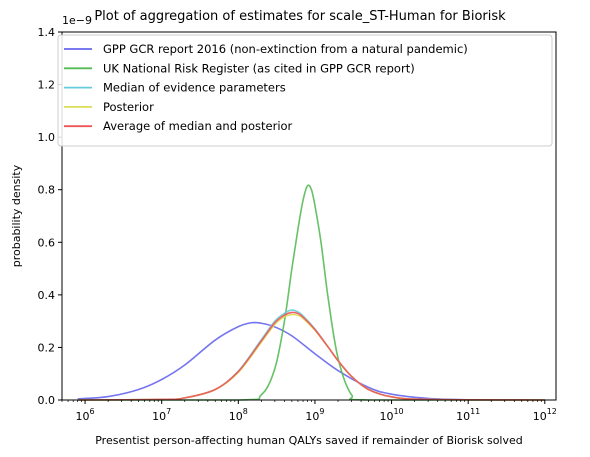 Image resolution: width=590 pixels, height=457 pixels. What do you see at coordinates (16, 215) in the screenshot?
I see `y-axis-label: probability density` at bounding box center [16, 215].